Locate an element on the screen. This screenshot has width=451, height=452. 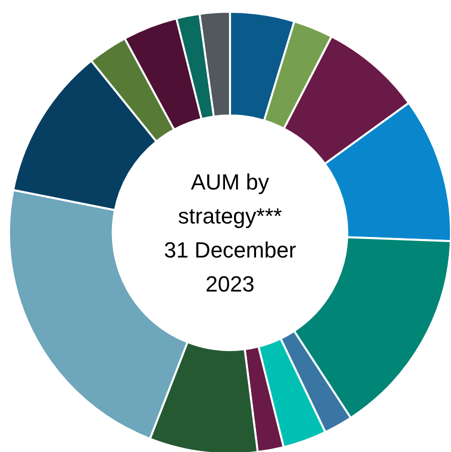
text: AUM by strategy*** 31 December 2023 is located at coordinates (230, 233).